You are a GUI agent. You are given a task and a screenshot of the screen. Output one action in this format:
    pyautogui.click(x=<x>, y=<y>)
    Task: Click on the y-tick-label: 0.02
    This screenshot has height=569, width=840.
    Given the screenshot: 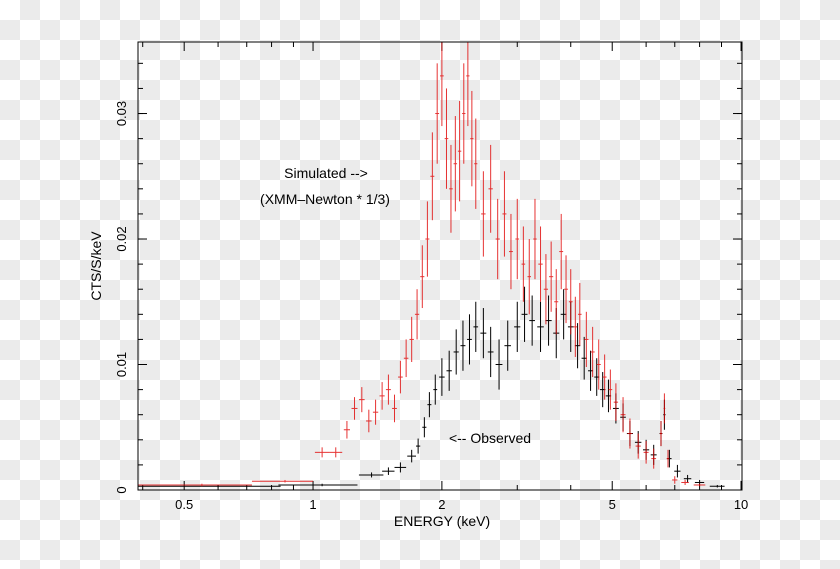 What is the action you would take?
    pyautogui.click(x=121, y=238)
    